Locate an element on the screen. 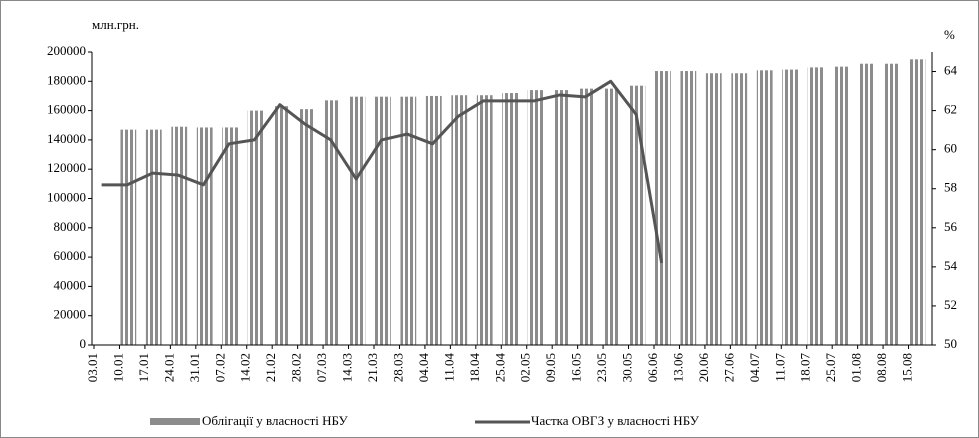 This screenshot has height=438, width=979. y-tick-label: 120000 is located at coordinates (66, 167).